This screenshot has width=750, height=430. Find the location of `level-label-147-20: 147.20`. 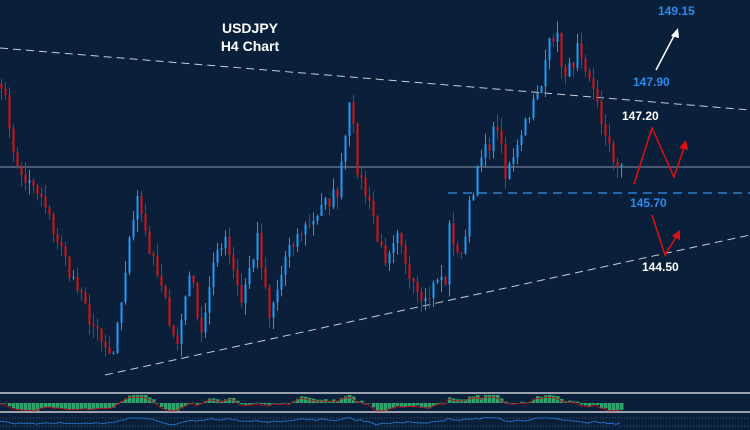

level-label-147-20: 147.20 is located at coordinates (640, 116).